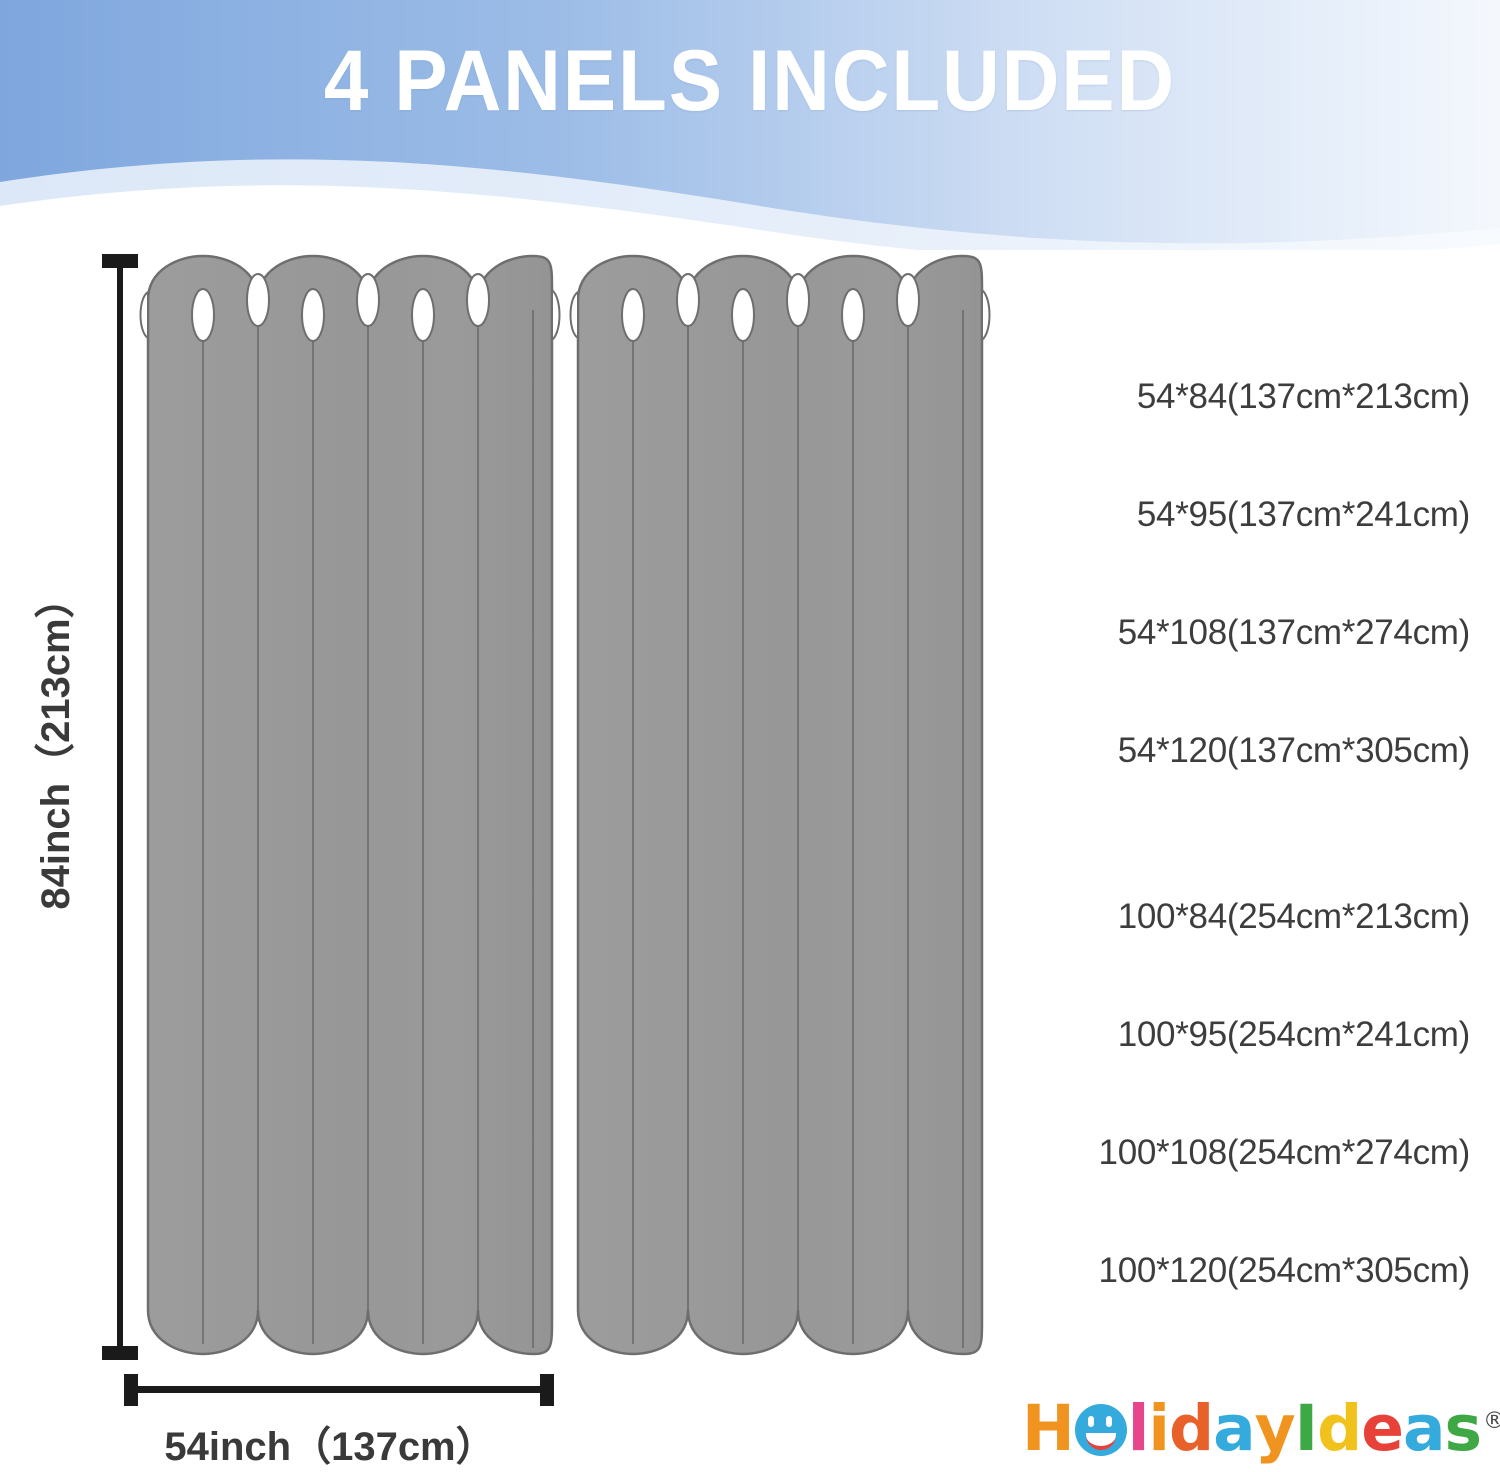 Image resolution: width=1500 pixels, height=1472 pixels. What do you see at coordinates (1294, 916) in the screenshot?
I see `size-option: 100*84(254cm*213cm)` at bounding box center [1294, 916].